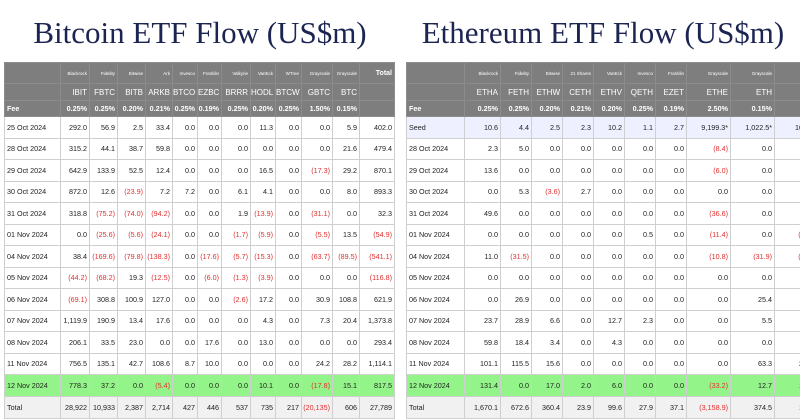 The height and width of the screenshot is (419, 800). What do you see at coordinates (317, 92) in the screenshot?
I see `ticker-header: GBTC` at bounding box center [317, 92].